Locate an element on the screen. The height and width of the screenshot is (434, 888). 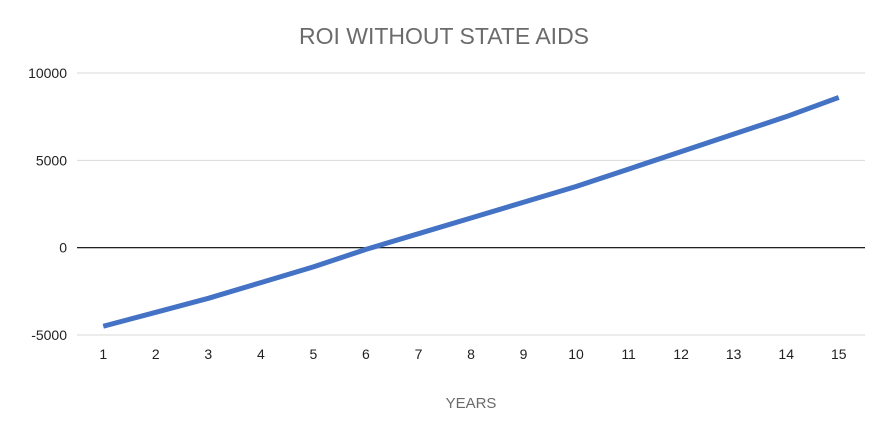
x-tick-label: 15 is located at coordinates (839, 354).